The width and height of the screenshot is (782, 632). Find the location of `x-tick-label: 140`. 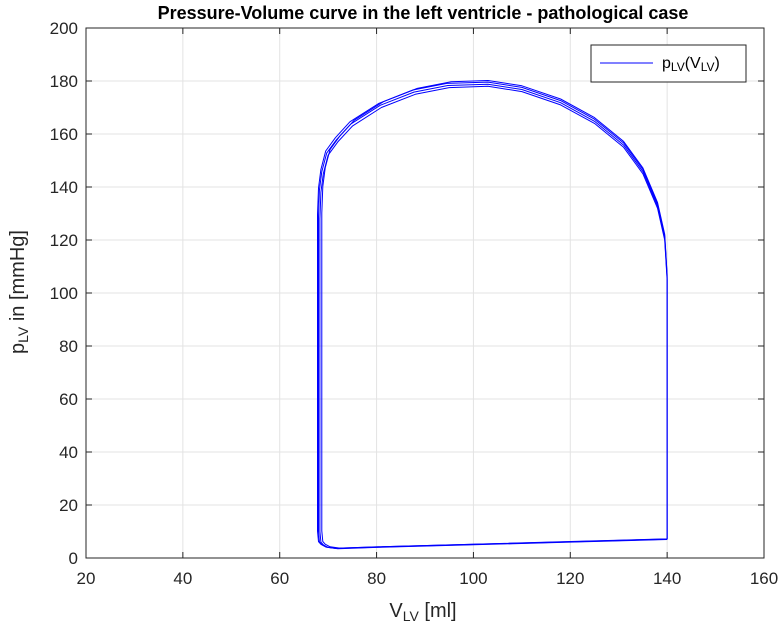

x-tick-label: 140 is located at coordinates (667, 578).